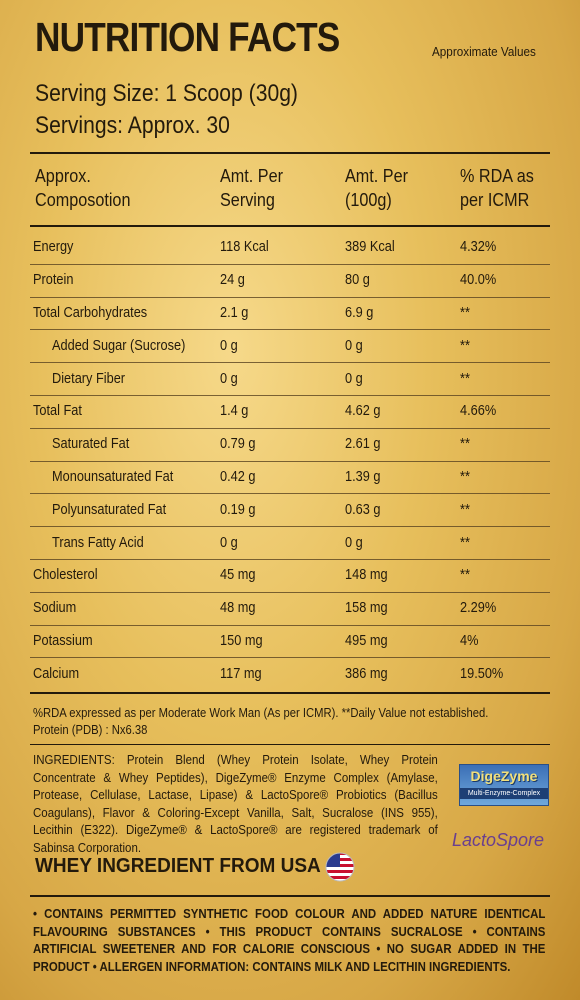 The height and width of the screenshot is (1000, 580). What do you see at coordinates (469, 641) in the screenshot?
I see `rda: 4%` at bounding box center [469, 641].